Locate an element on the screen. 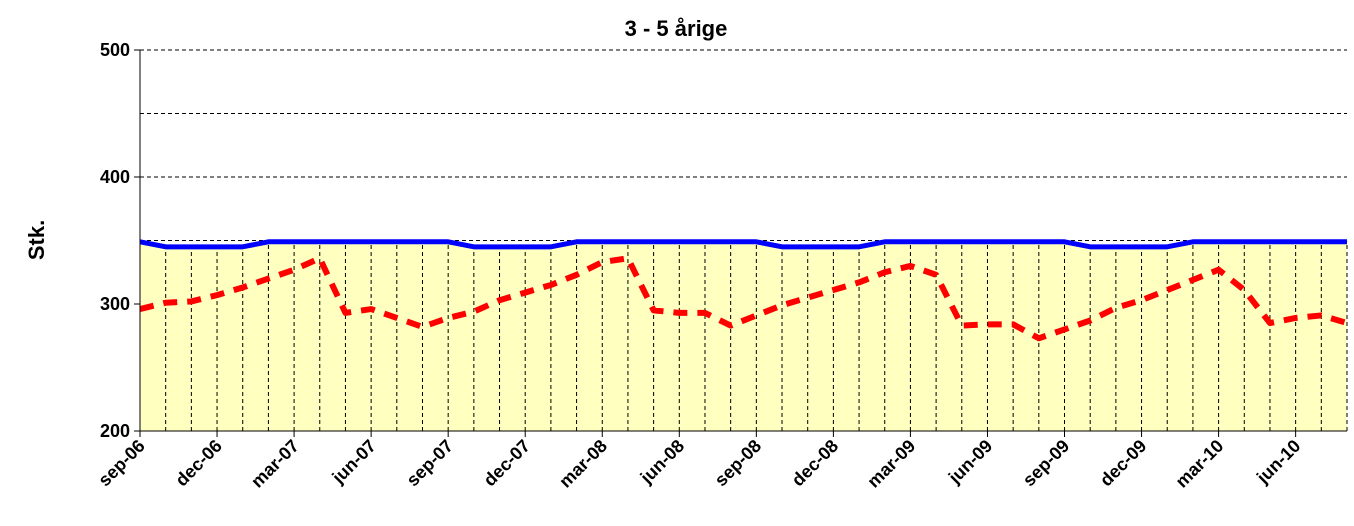 This screenshot has width=1354, height=526. y-tick-label: 400 is located at coordinates (115, 177).